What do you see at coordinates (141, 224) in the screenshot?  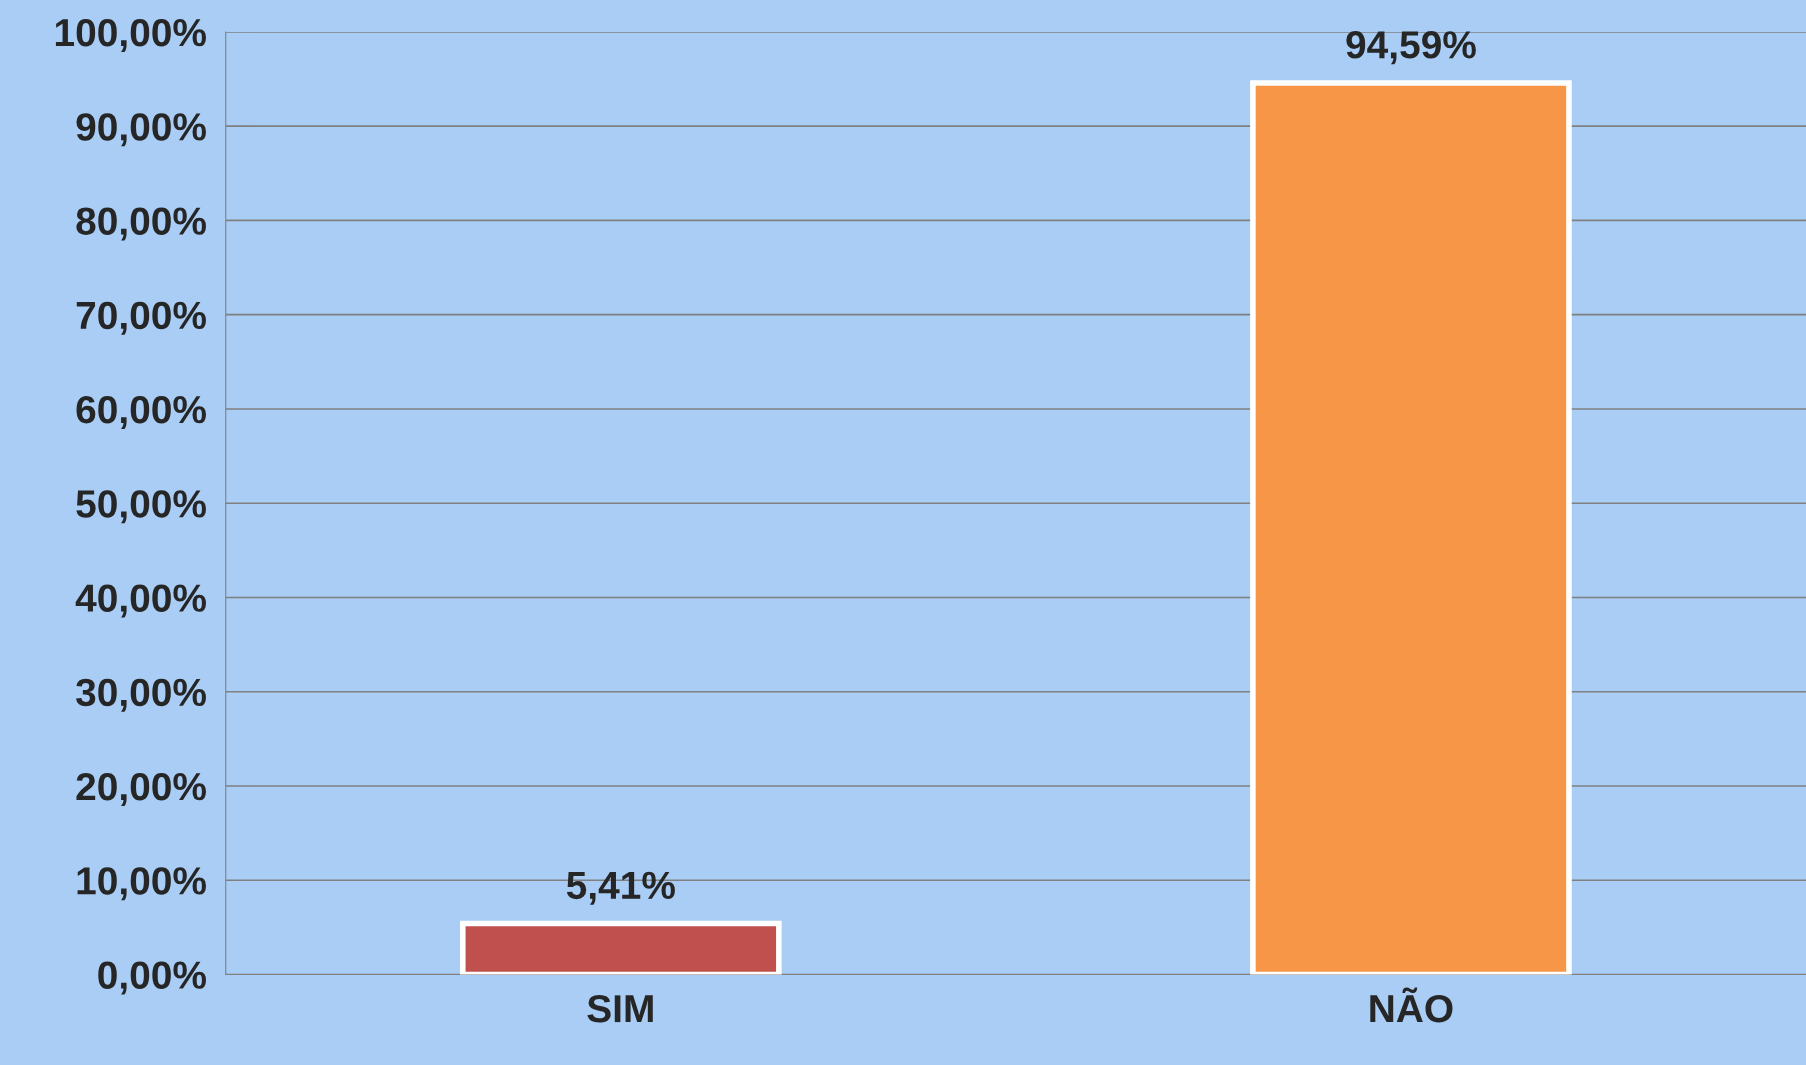 I see `y-tick-label: 80,00%` at bounding box center [141, 224].